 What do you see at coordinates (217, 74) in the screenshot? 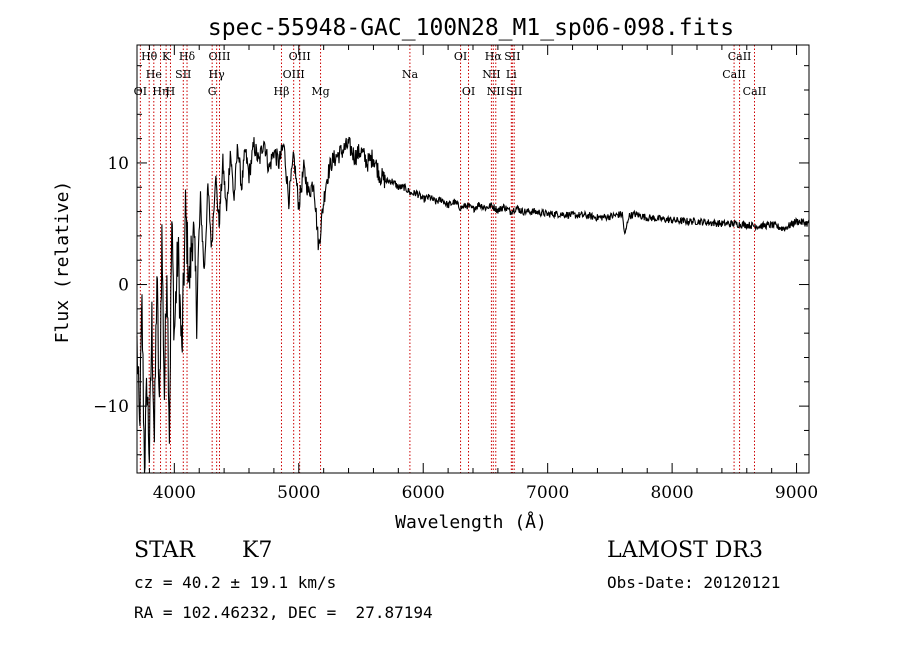
I see `line-marker-label: Hγ` at bounding box center [217, 74].